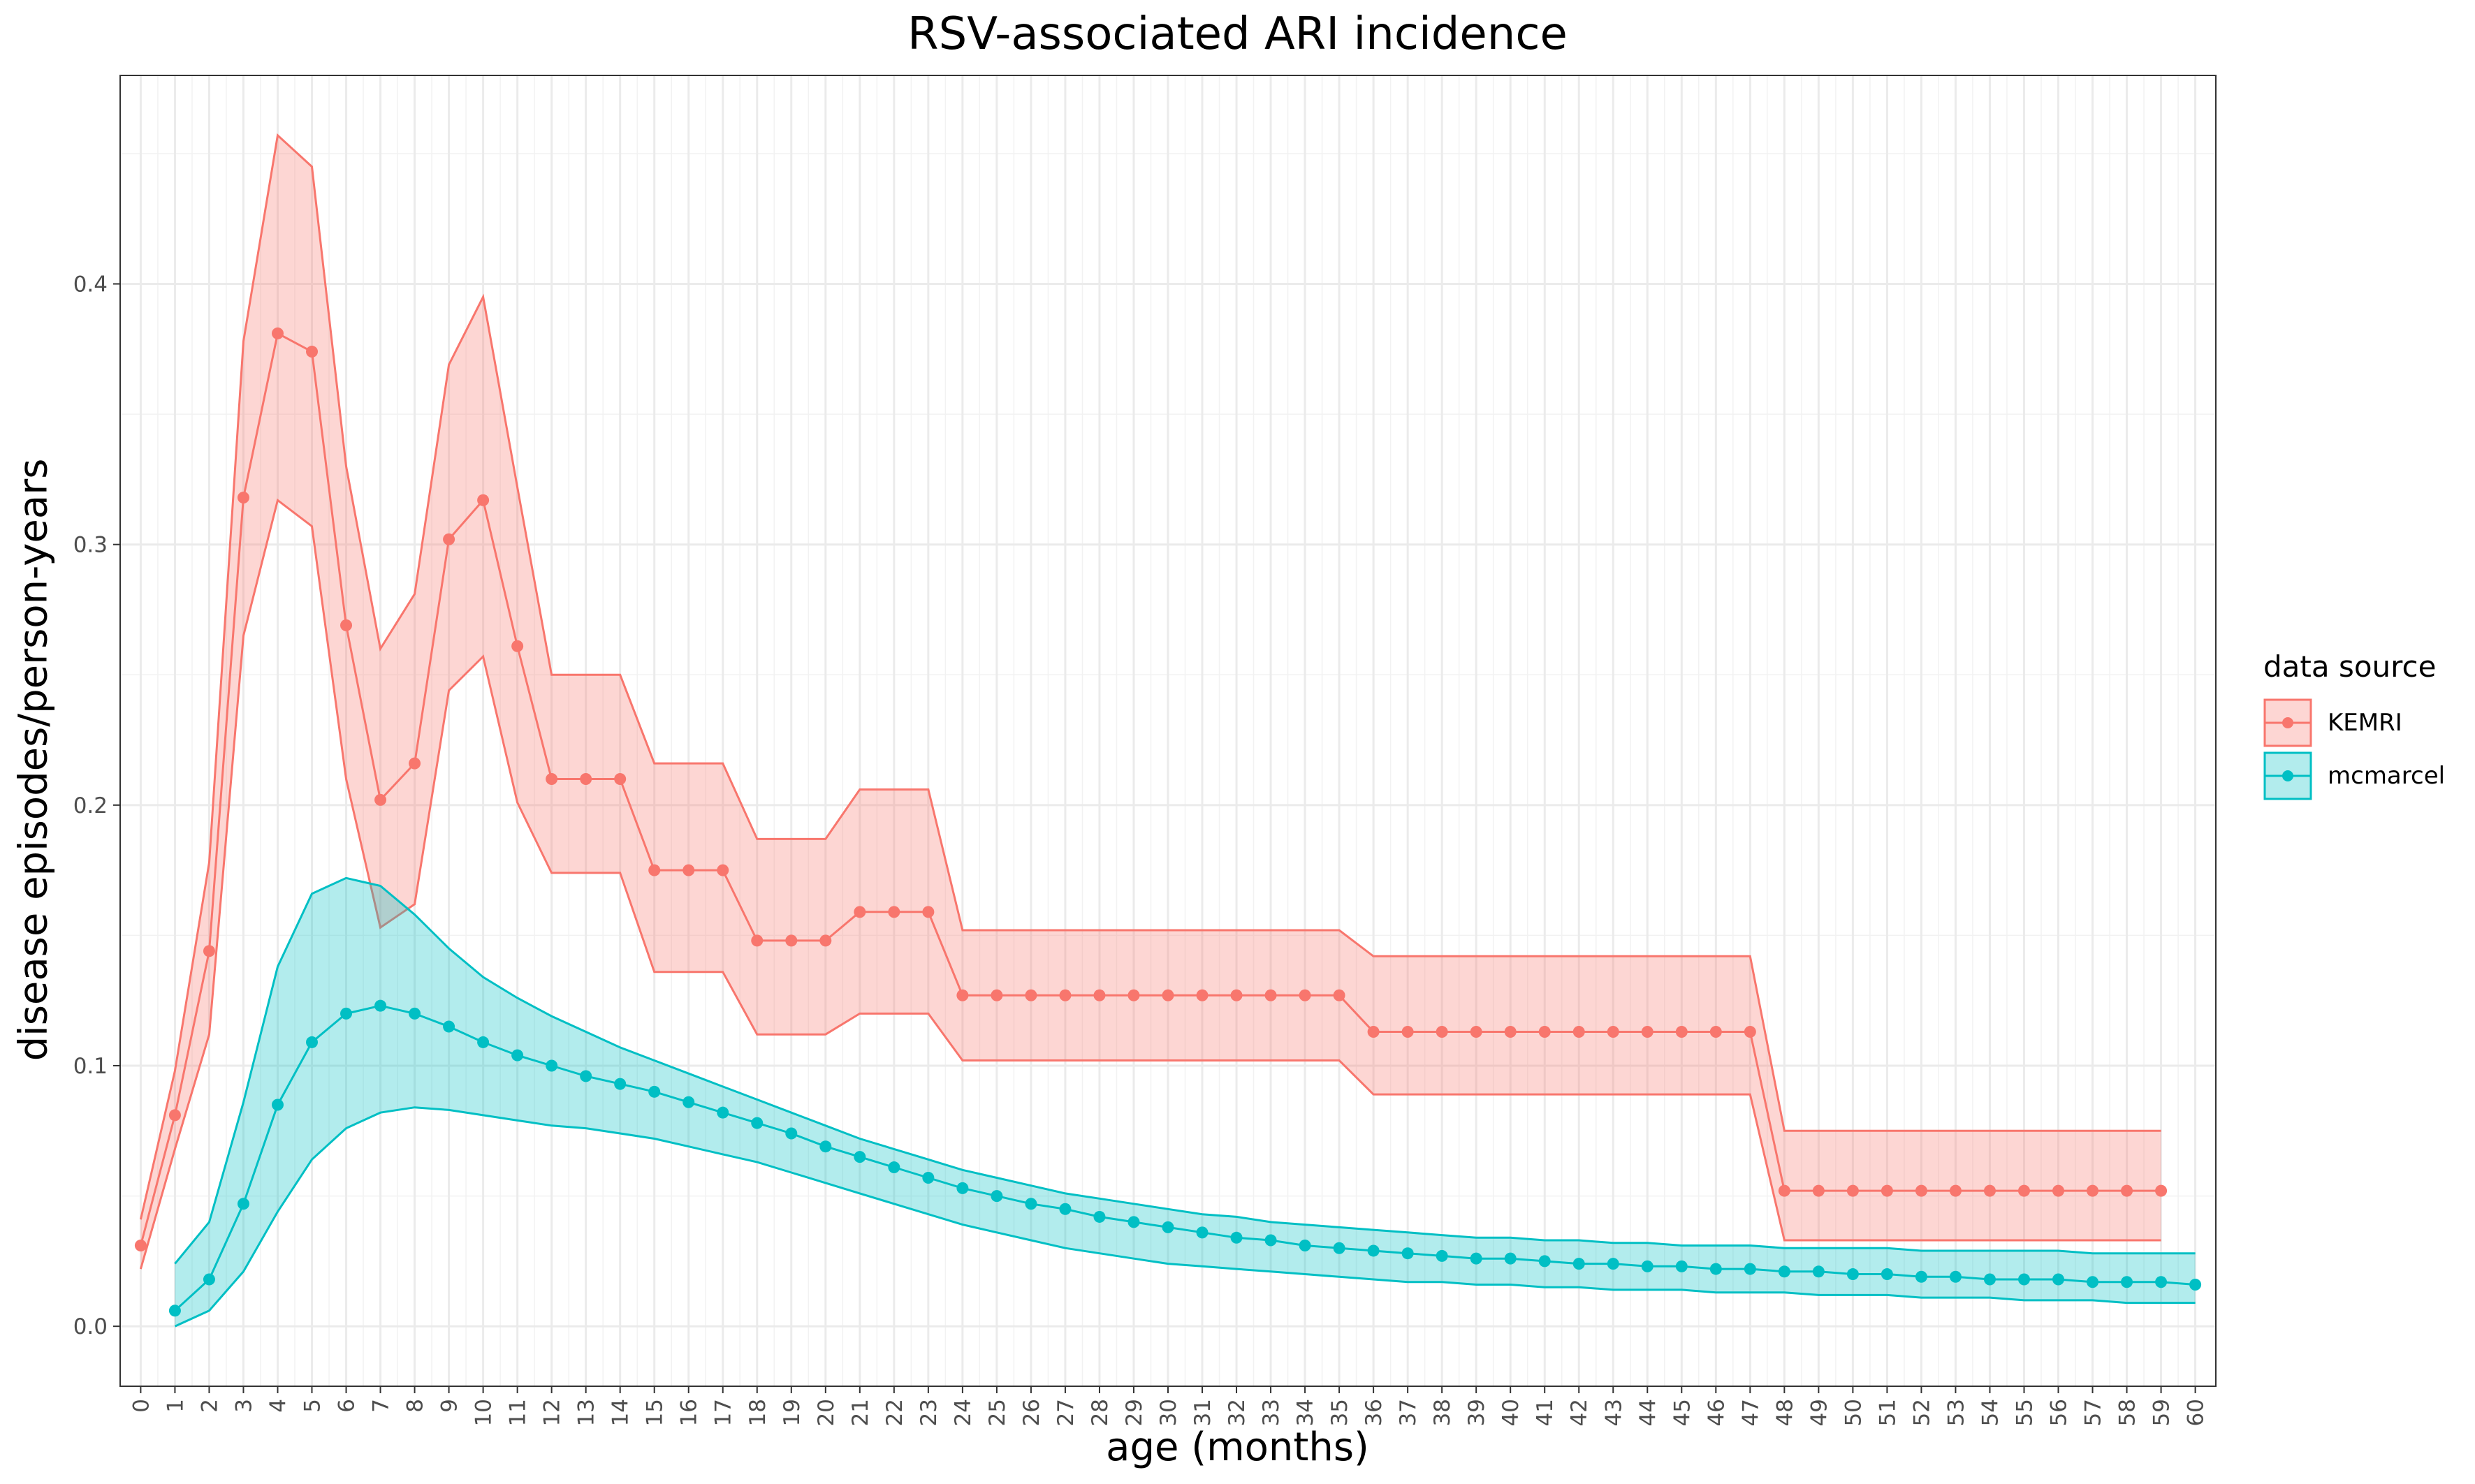  I want to click on x-tick-label: 11, so click(518, 1412).